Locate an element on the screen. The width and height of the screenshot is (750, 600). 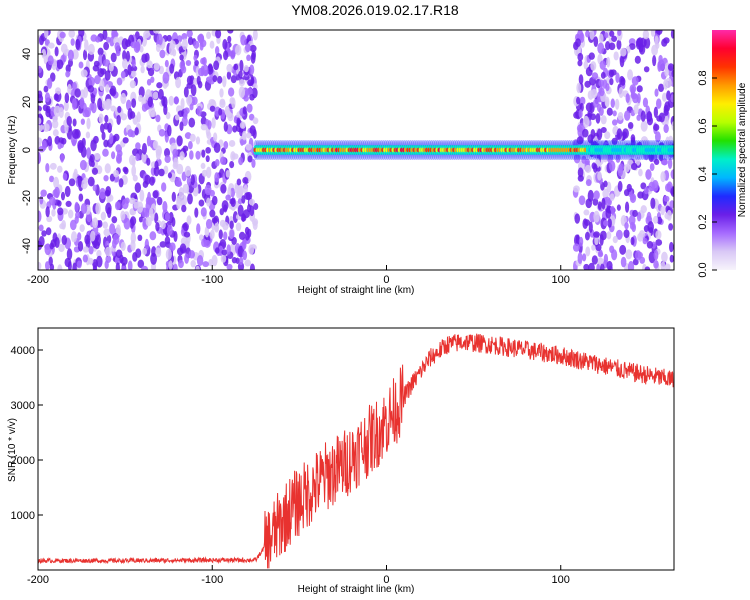
colorbar-gradient is located at coordinates (724, 150).